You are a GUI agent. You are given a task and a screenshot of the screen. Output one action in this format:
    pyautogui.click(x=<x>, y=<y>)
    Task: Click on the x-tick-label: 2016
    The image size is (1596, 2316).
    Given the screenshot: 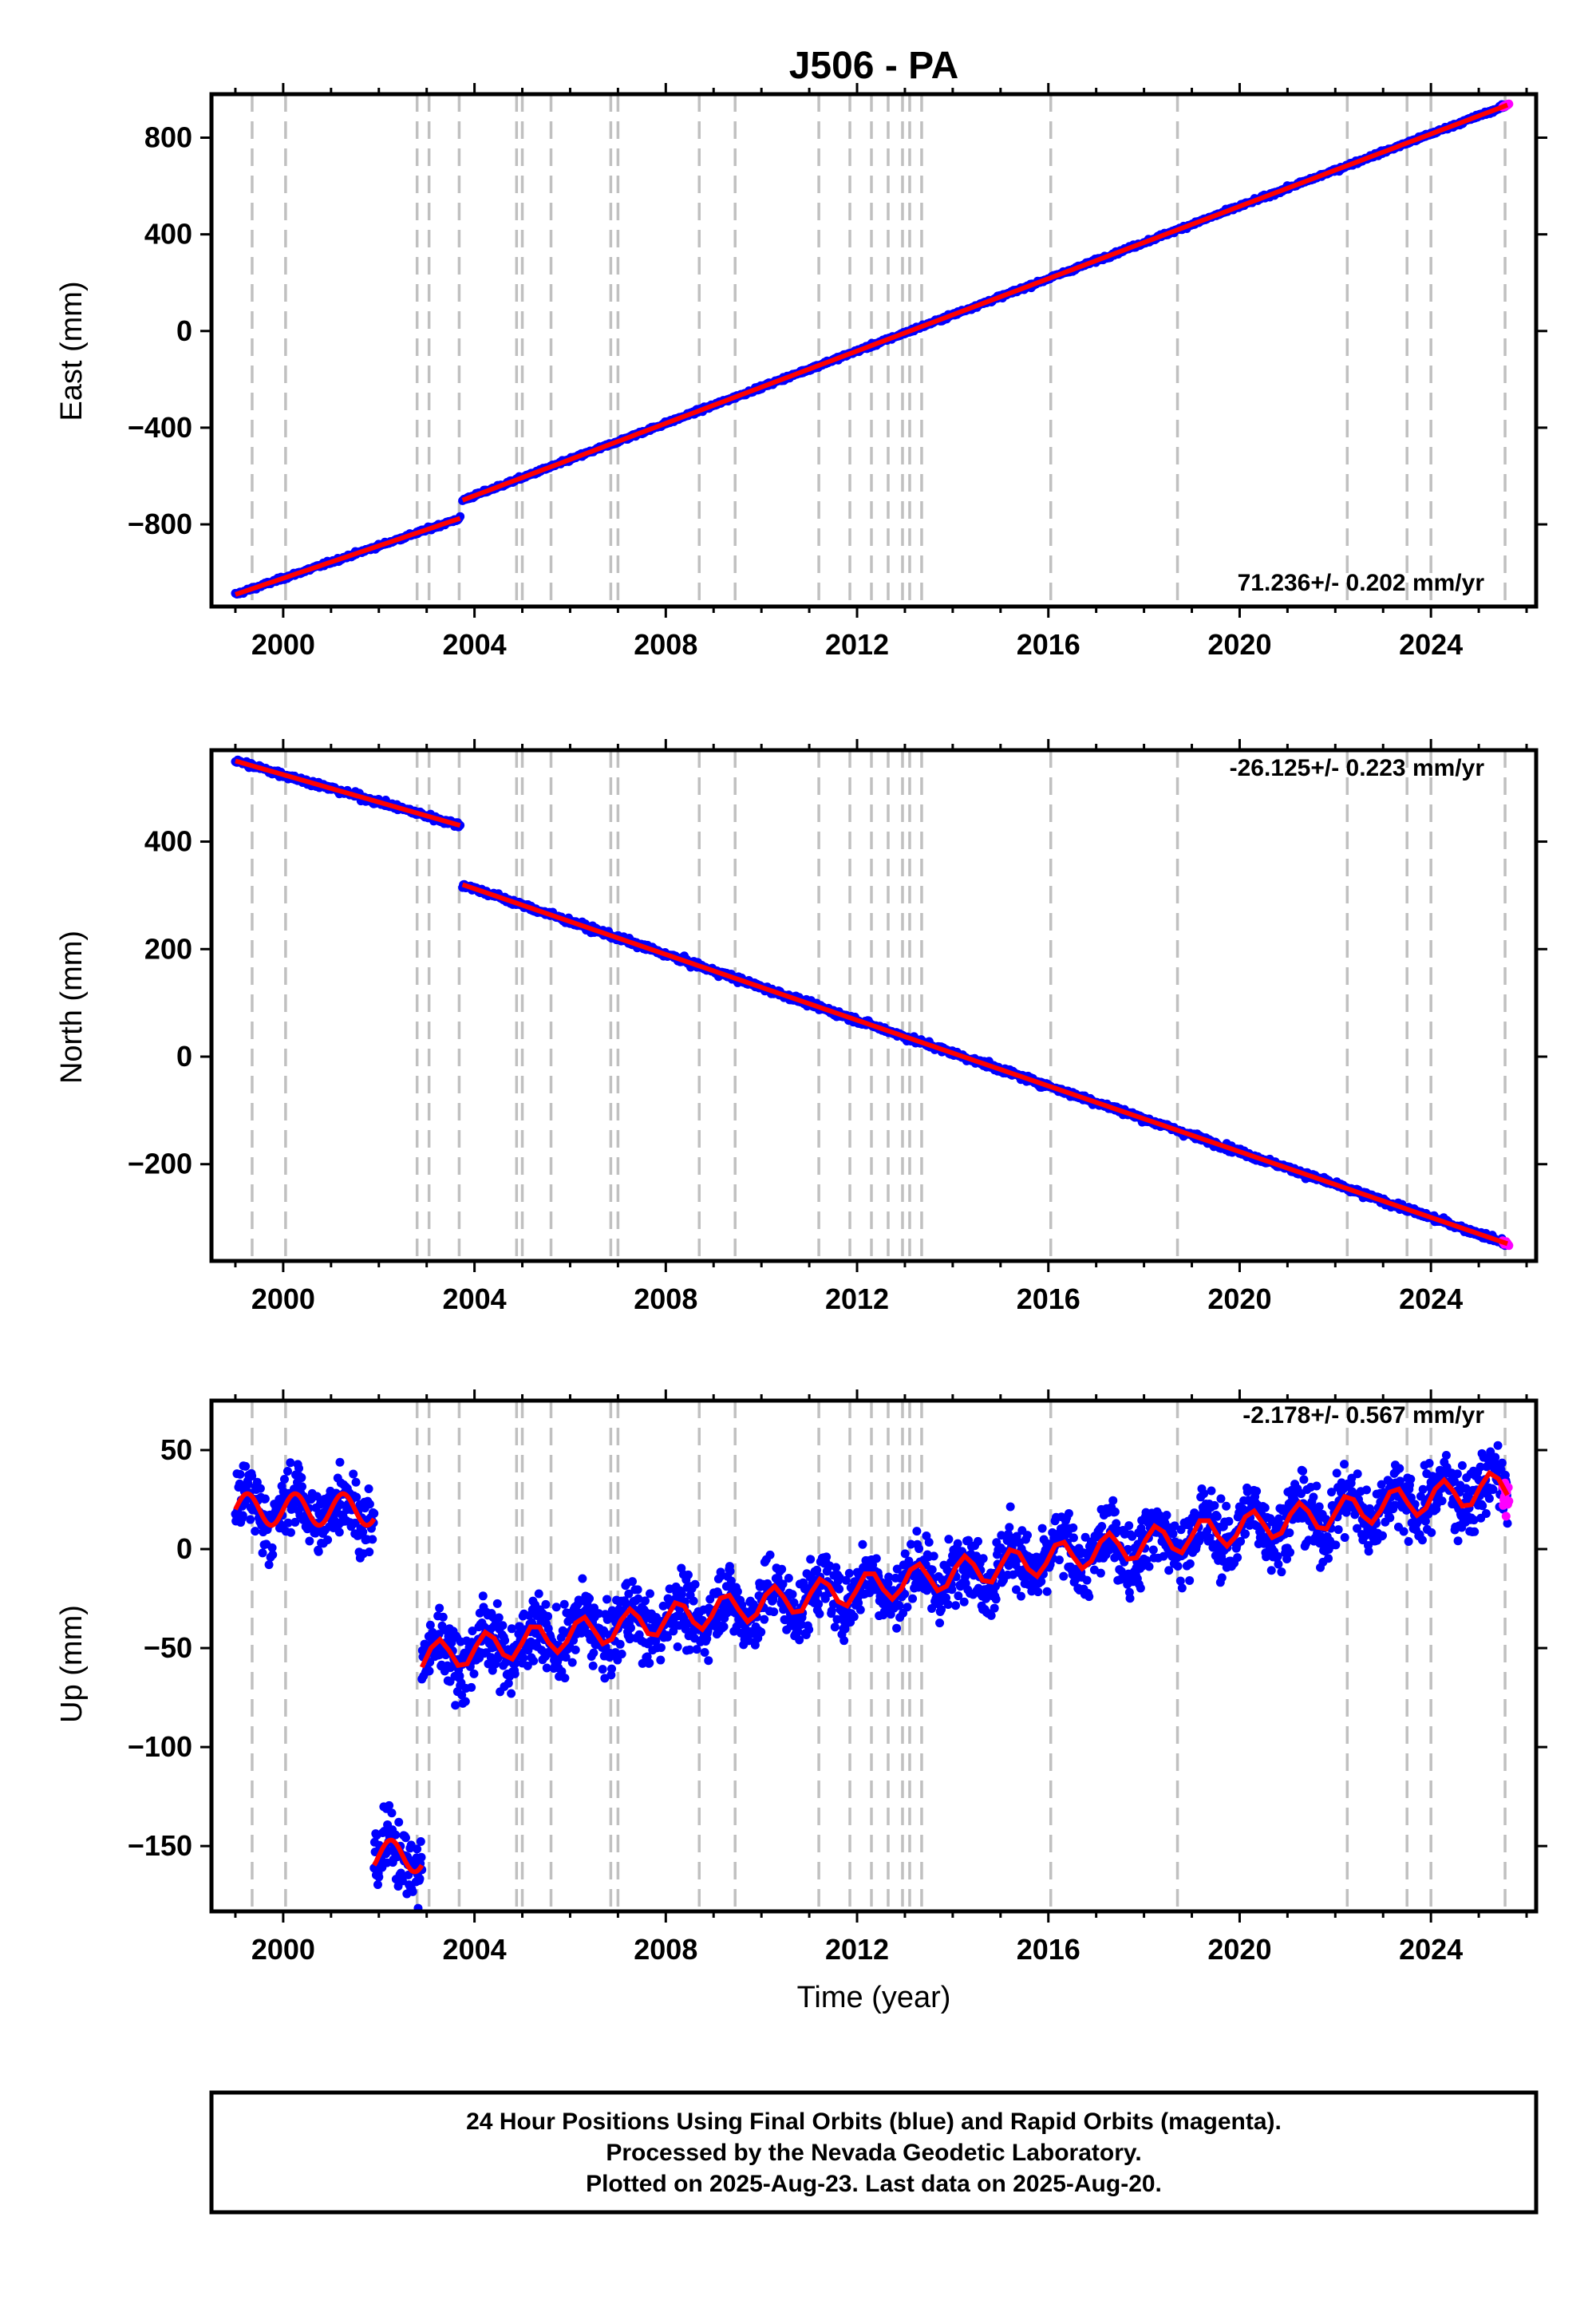 What is the action you would take?
    pyautogui.click(x=1048, y=644)
    